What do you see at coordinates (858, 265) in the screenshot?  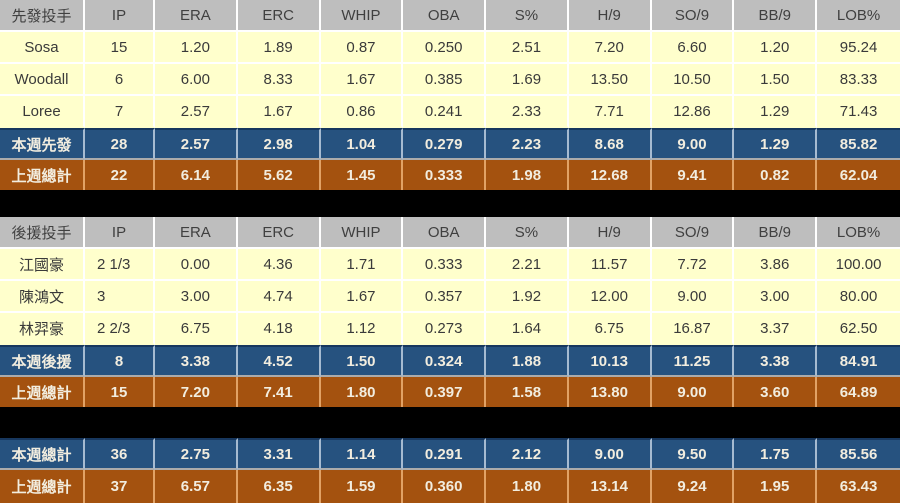 I see `stat-cell: 100.00` at bounding box center [858, 265].